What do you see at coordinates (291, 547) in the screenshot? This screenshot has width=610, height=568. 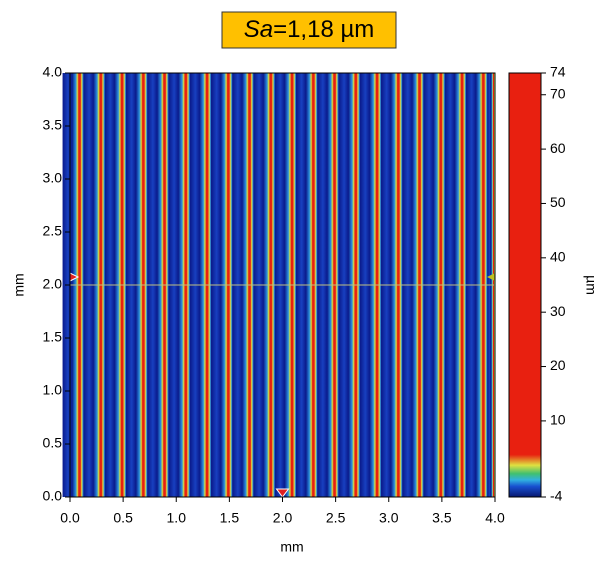 I see `x-axis-label: mm` at bounding box center [291, 547].